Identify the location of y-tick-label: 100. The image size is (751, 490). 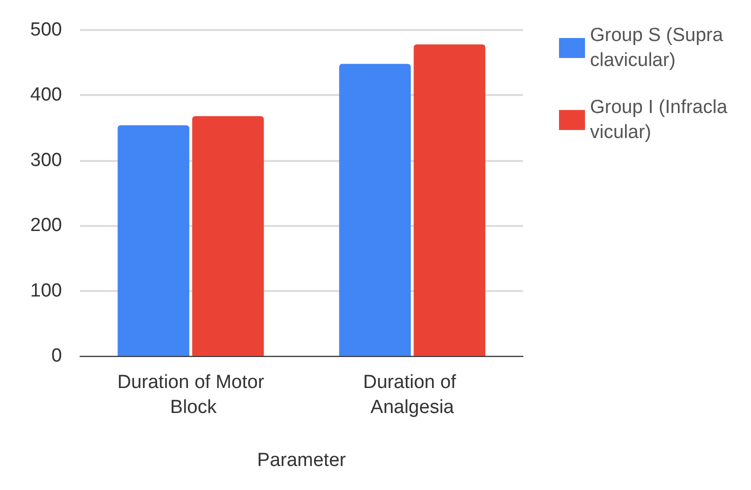
(46, 291).